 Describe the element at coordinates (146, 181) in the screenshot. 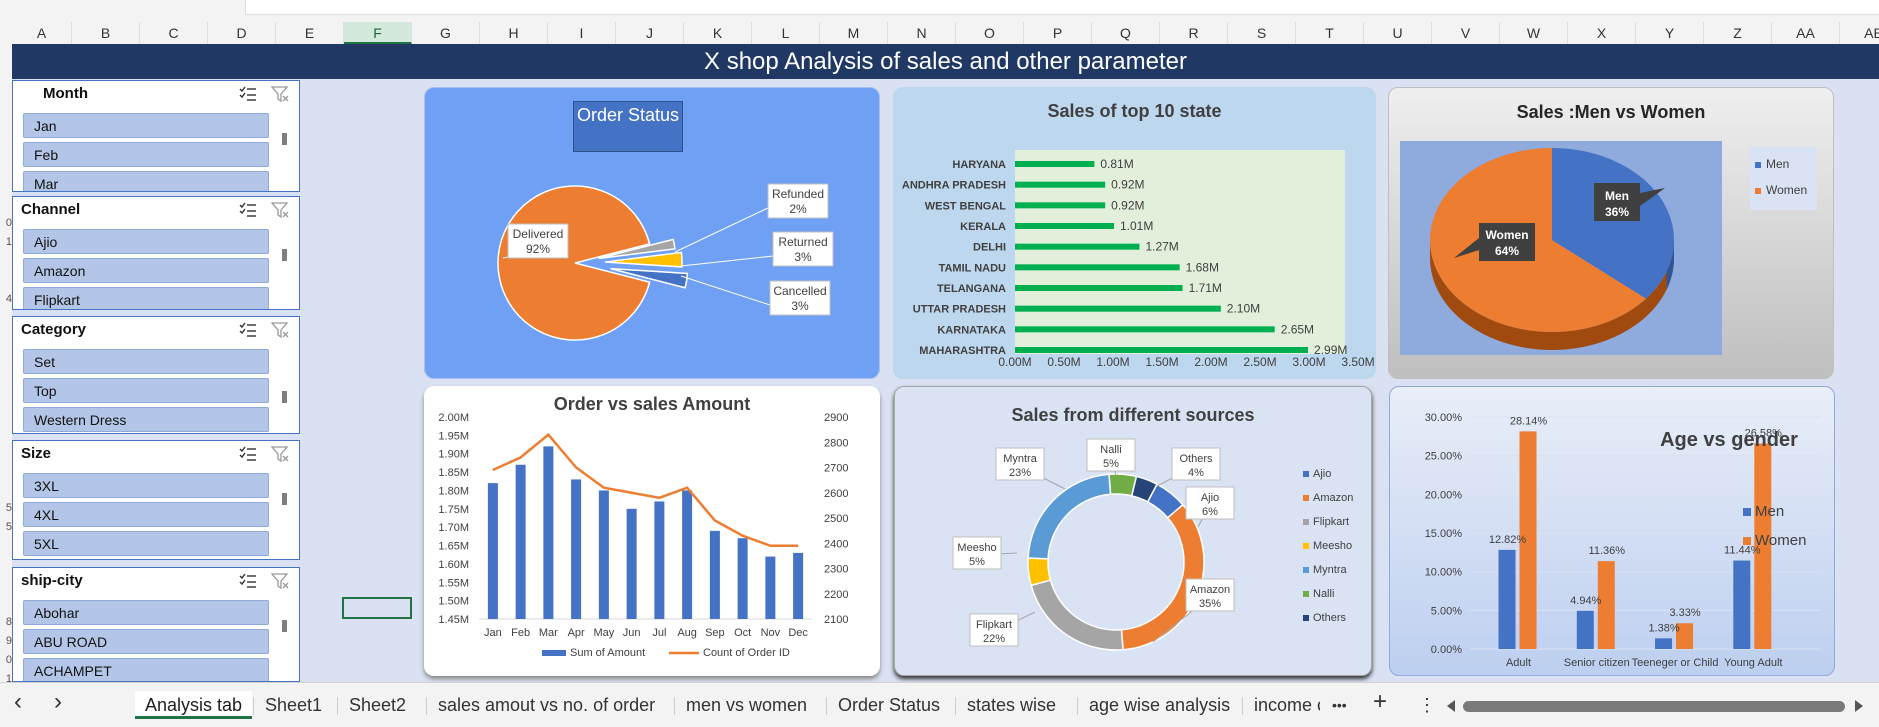

I see `slicer-item: Mar` at that location.